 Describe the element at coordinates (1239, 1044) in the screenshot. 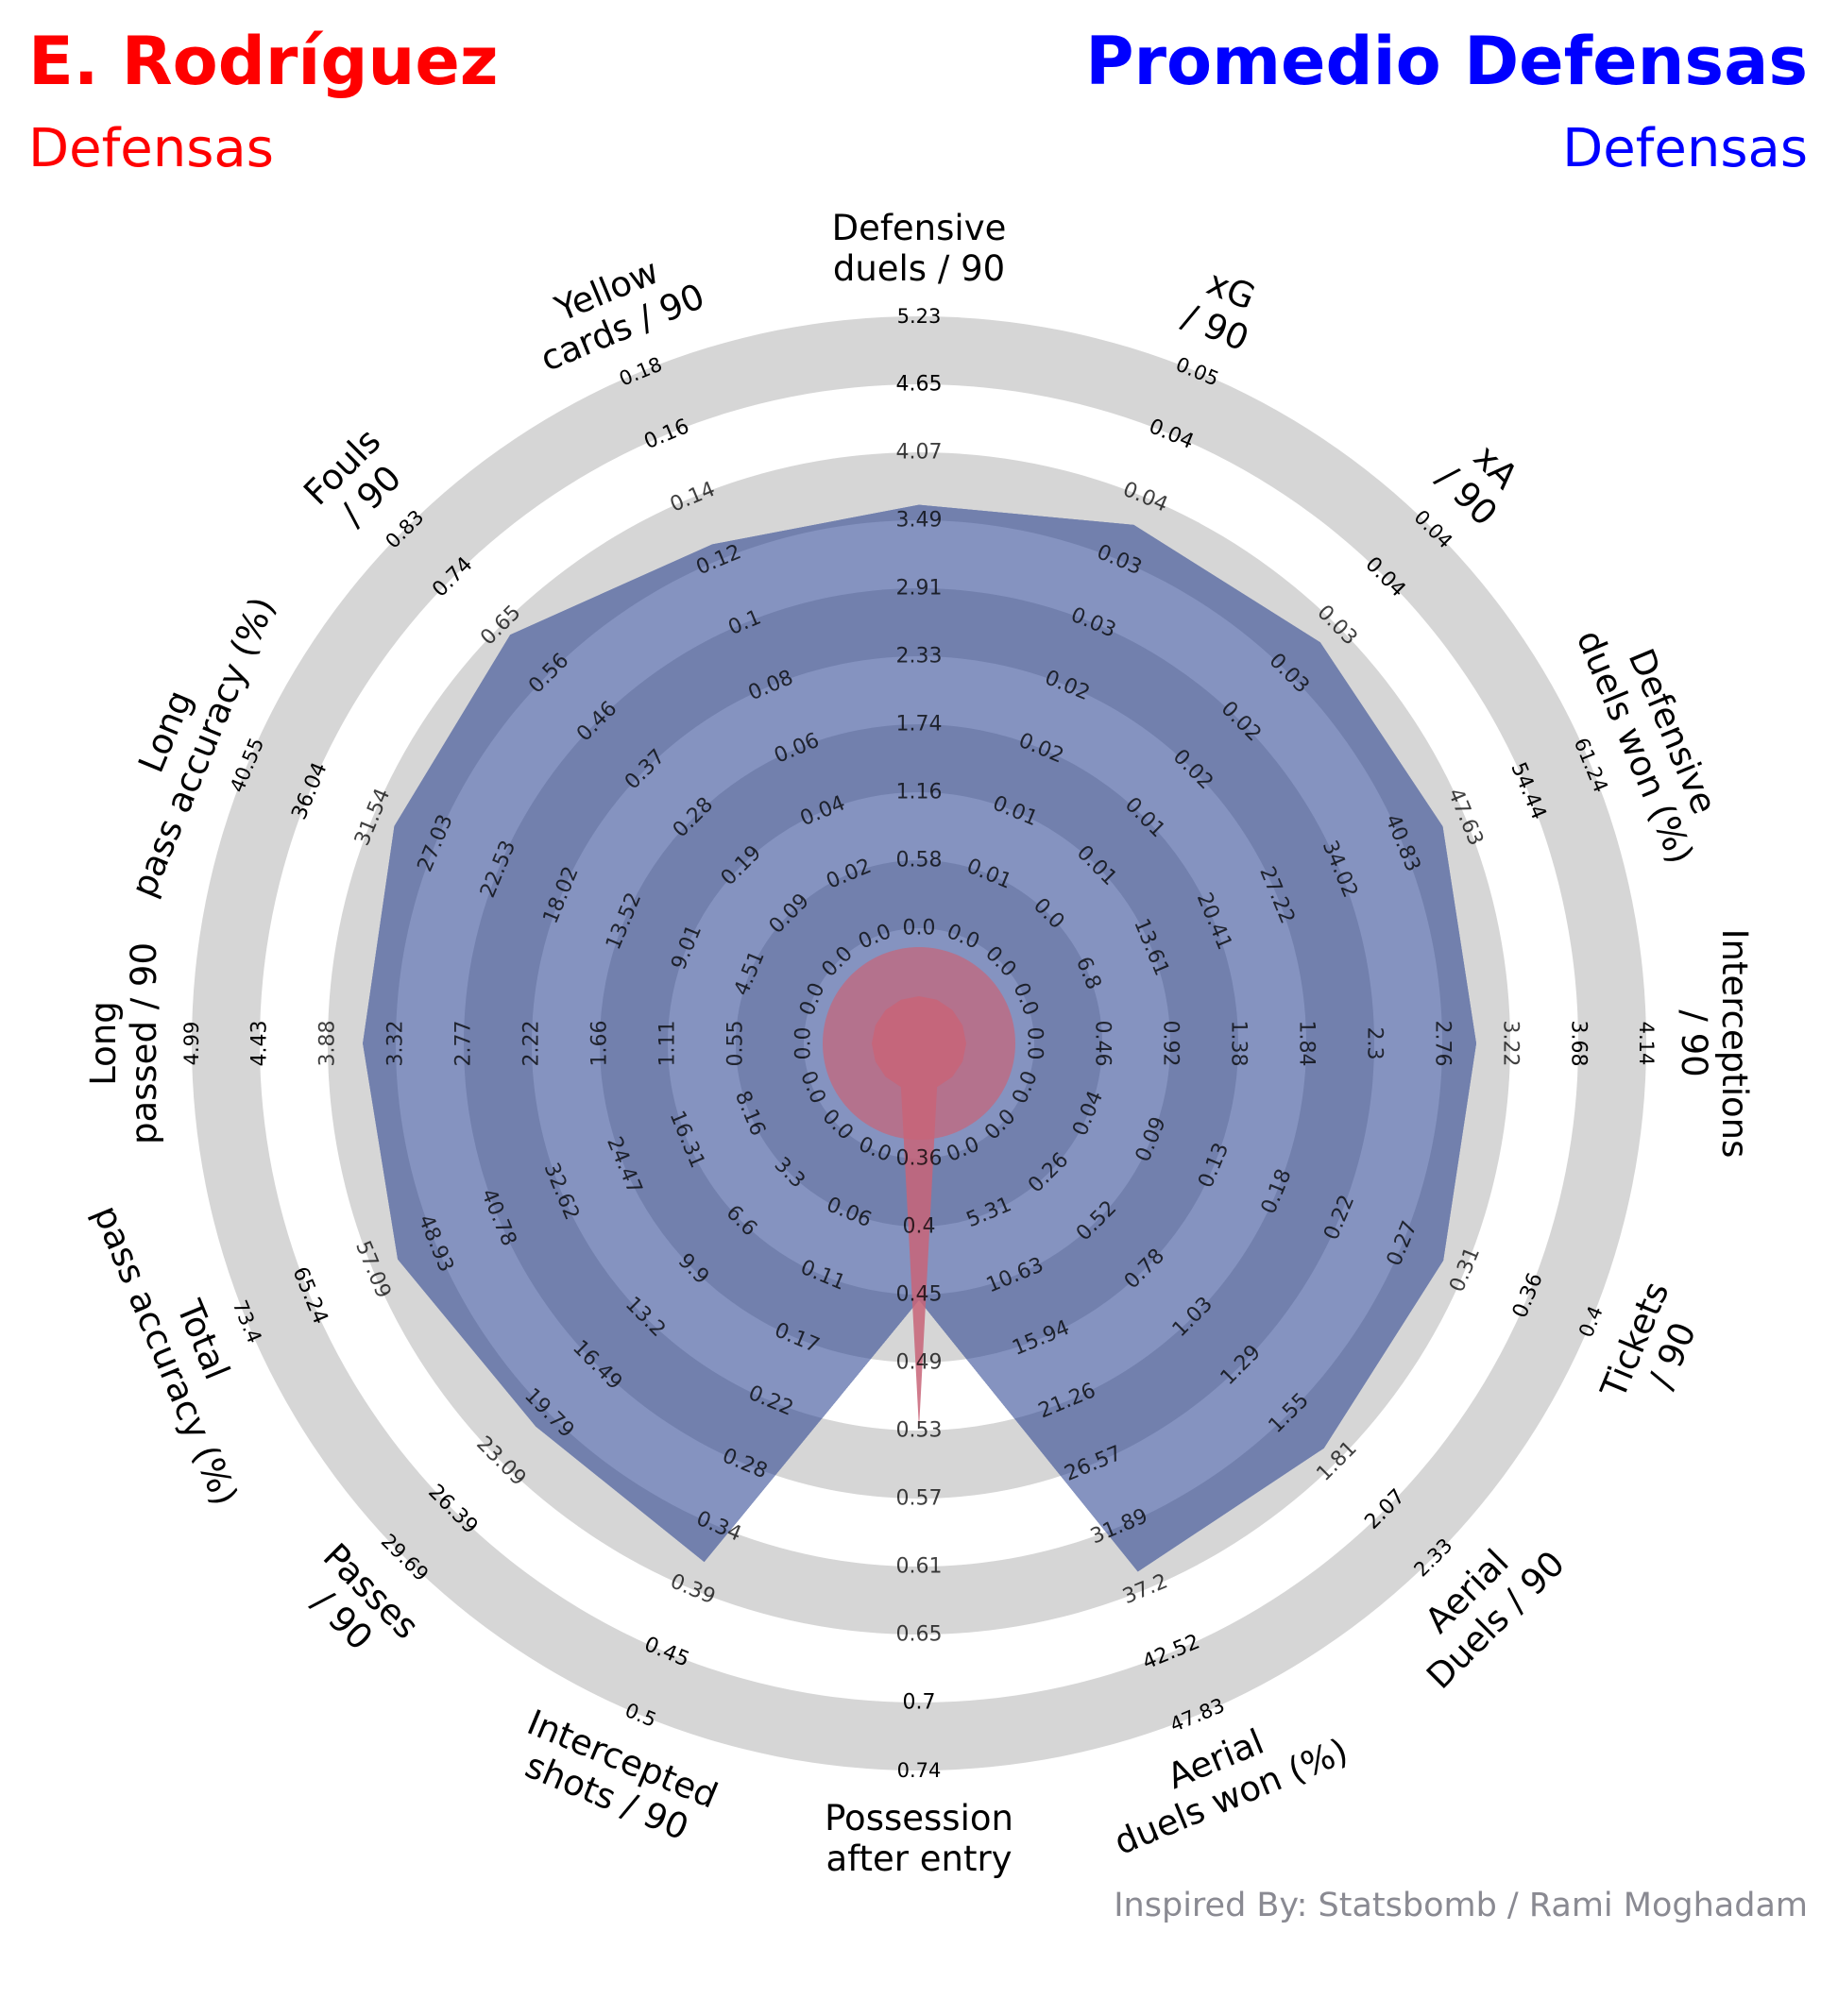

I see `tick-label: 1.38` at that location.